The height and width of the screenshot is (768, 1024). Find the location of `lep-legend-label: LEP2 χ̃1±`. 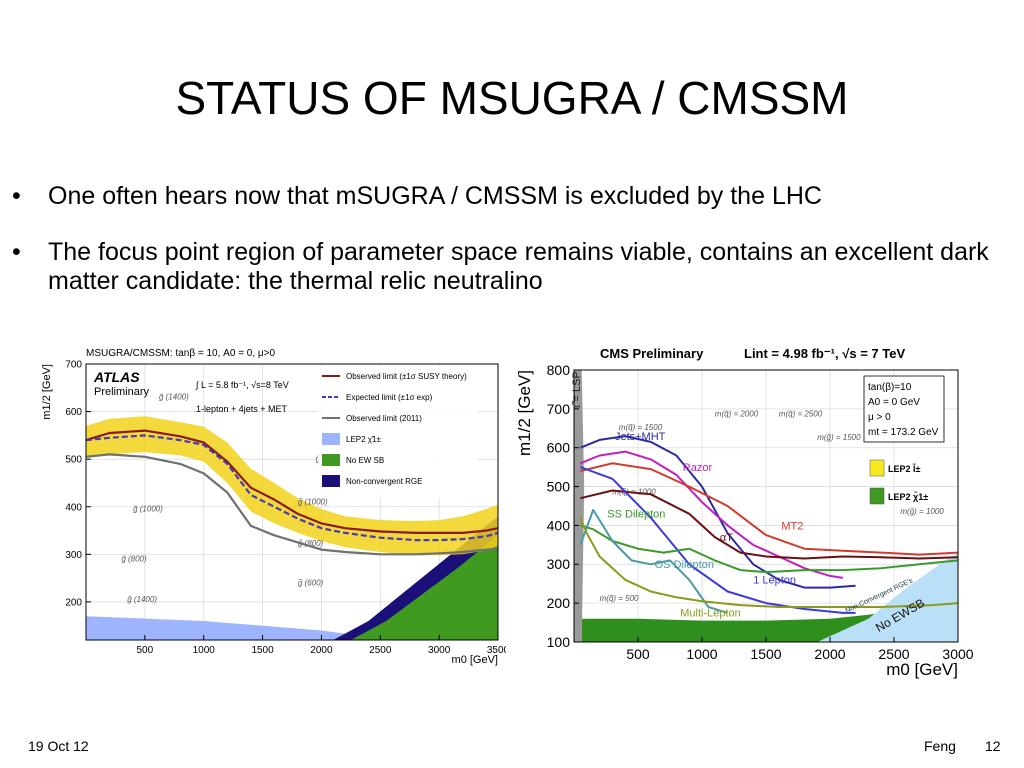

lep-legend-label: LEP2 χ̃1± is located at coordinates (908, 496).